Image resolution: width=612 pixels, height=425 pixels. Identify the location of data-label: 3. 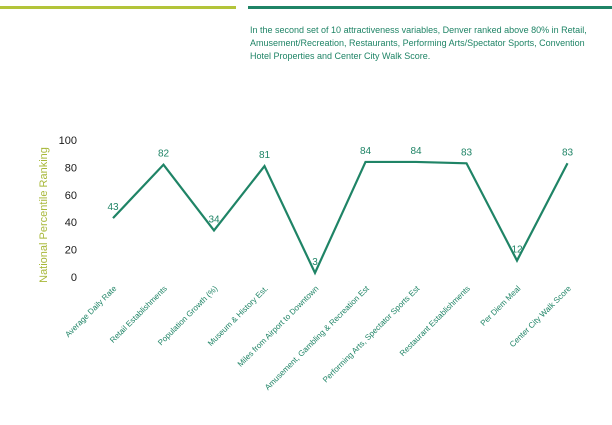
(315, 262).